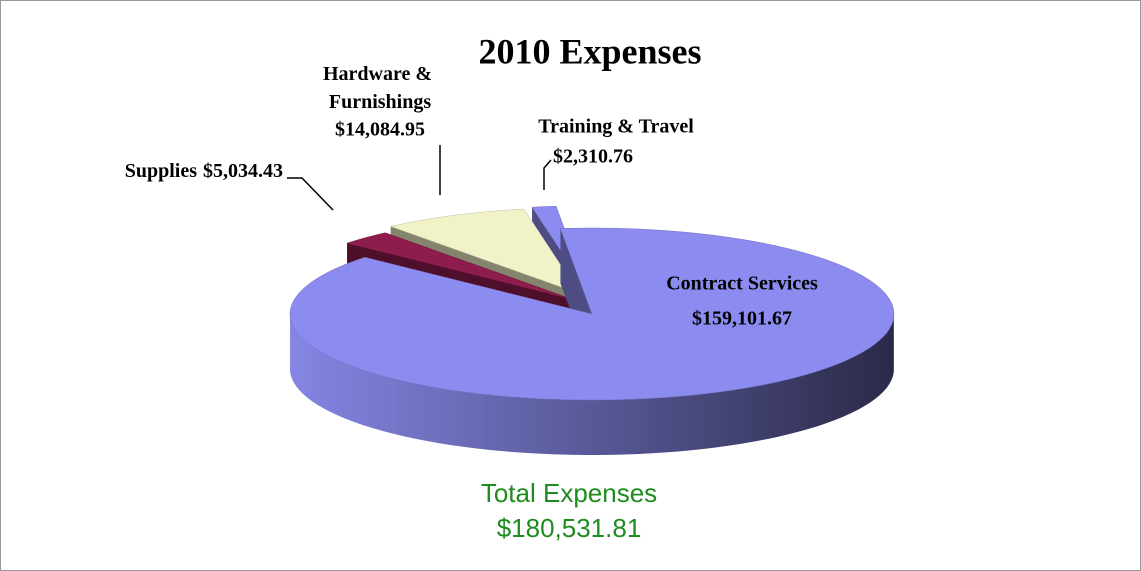  Describe the element at coordinates (380, 88) in the screenshot. I see `slice-label: Hardware & Furnishings` at that location.